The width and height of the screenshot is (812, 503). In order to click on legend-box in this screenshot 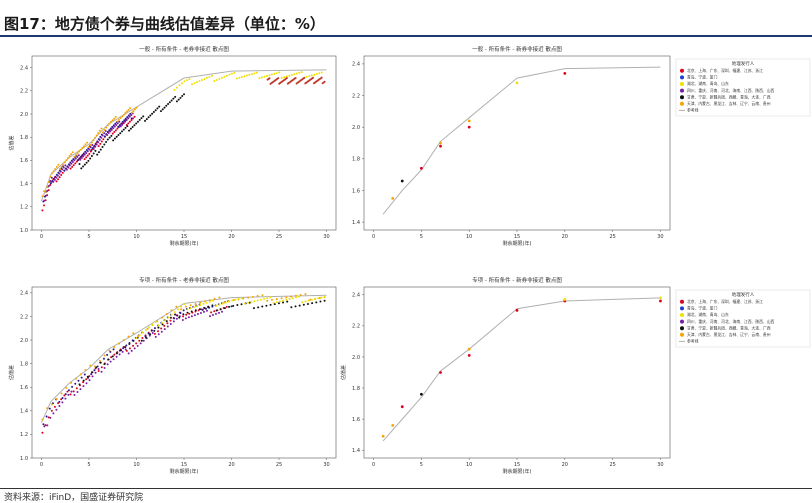, I will do `click(743, 318)`.